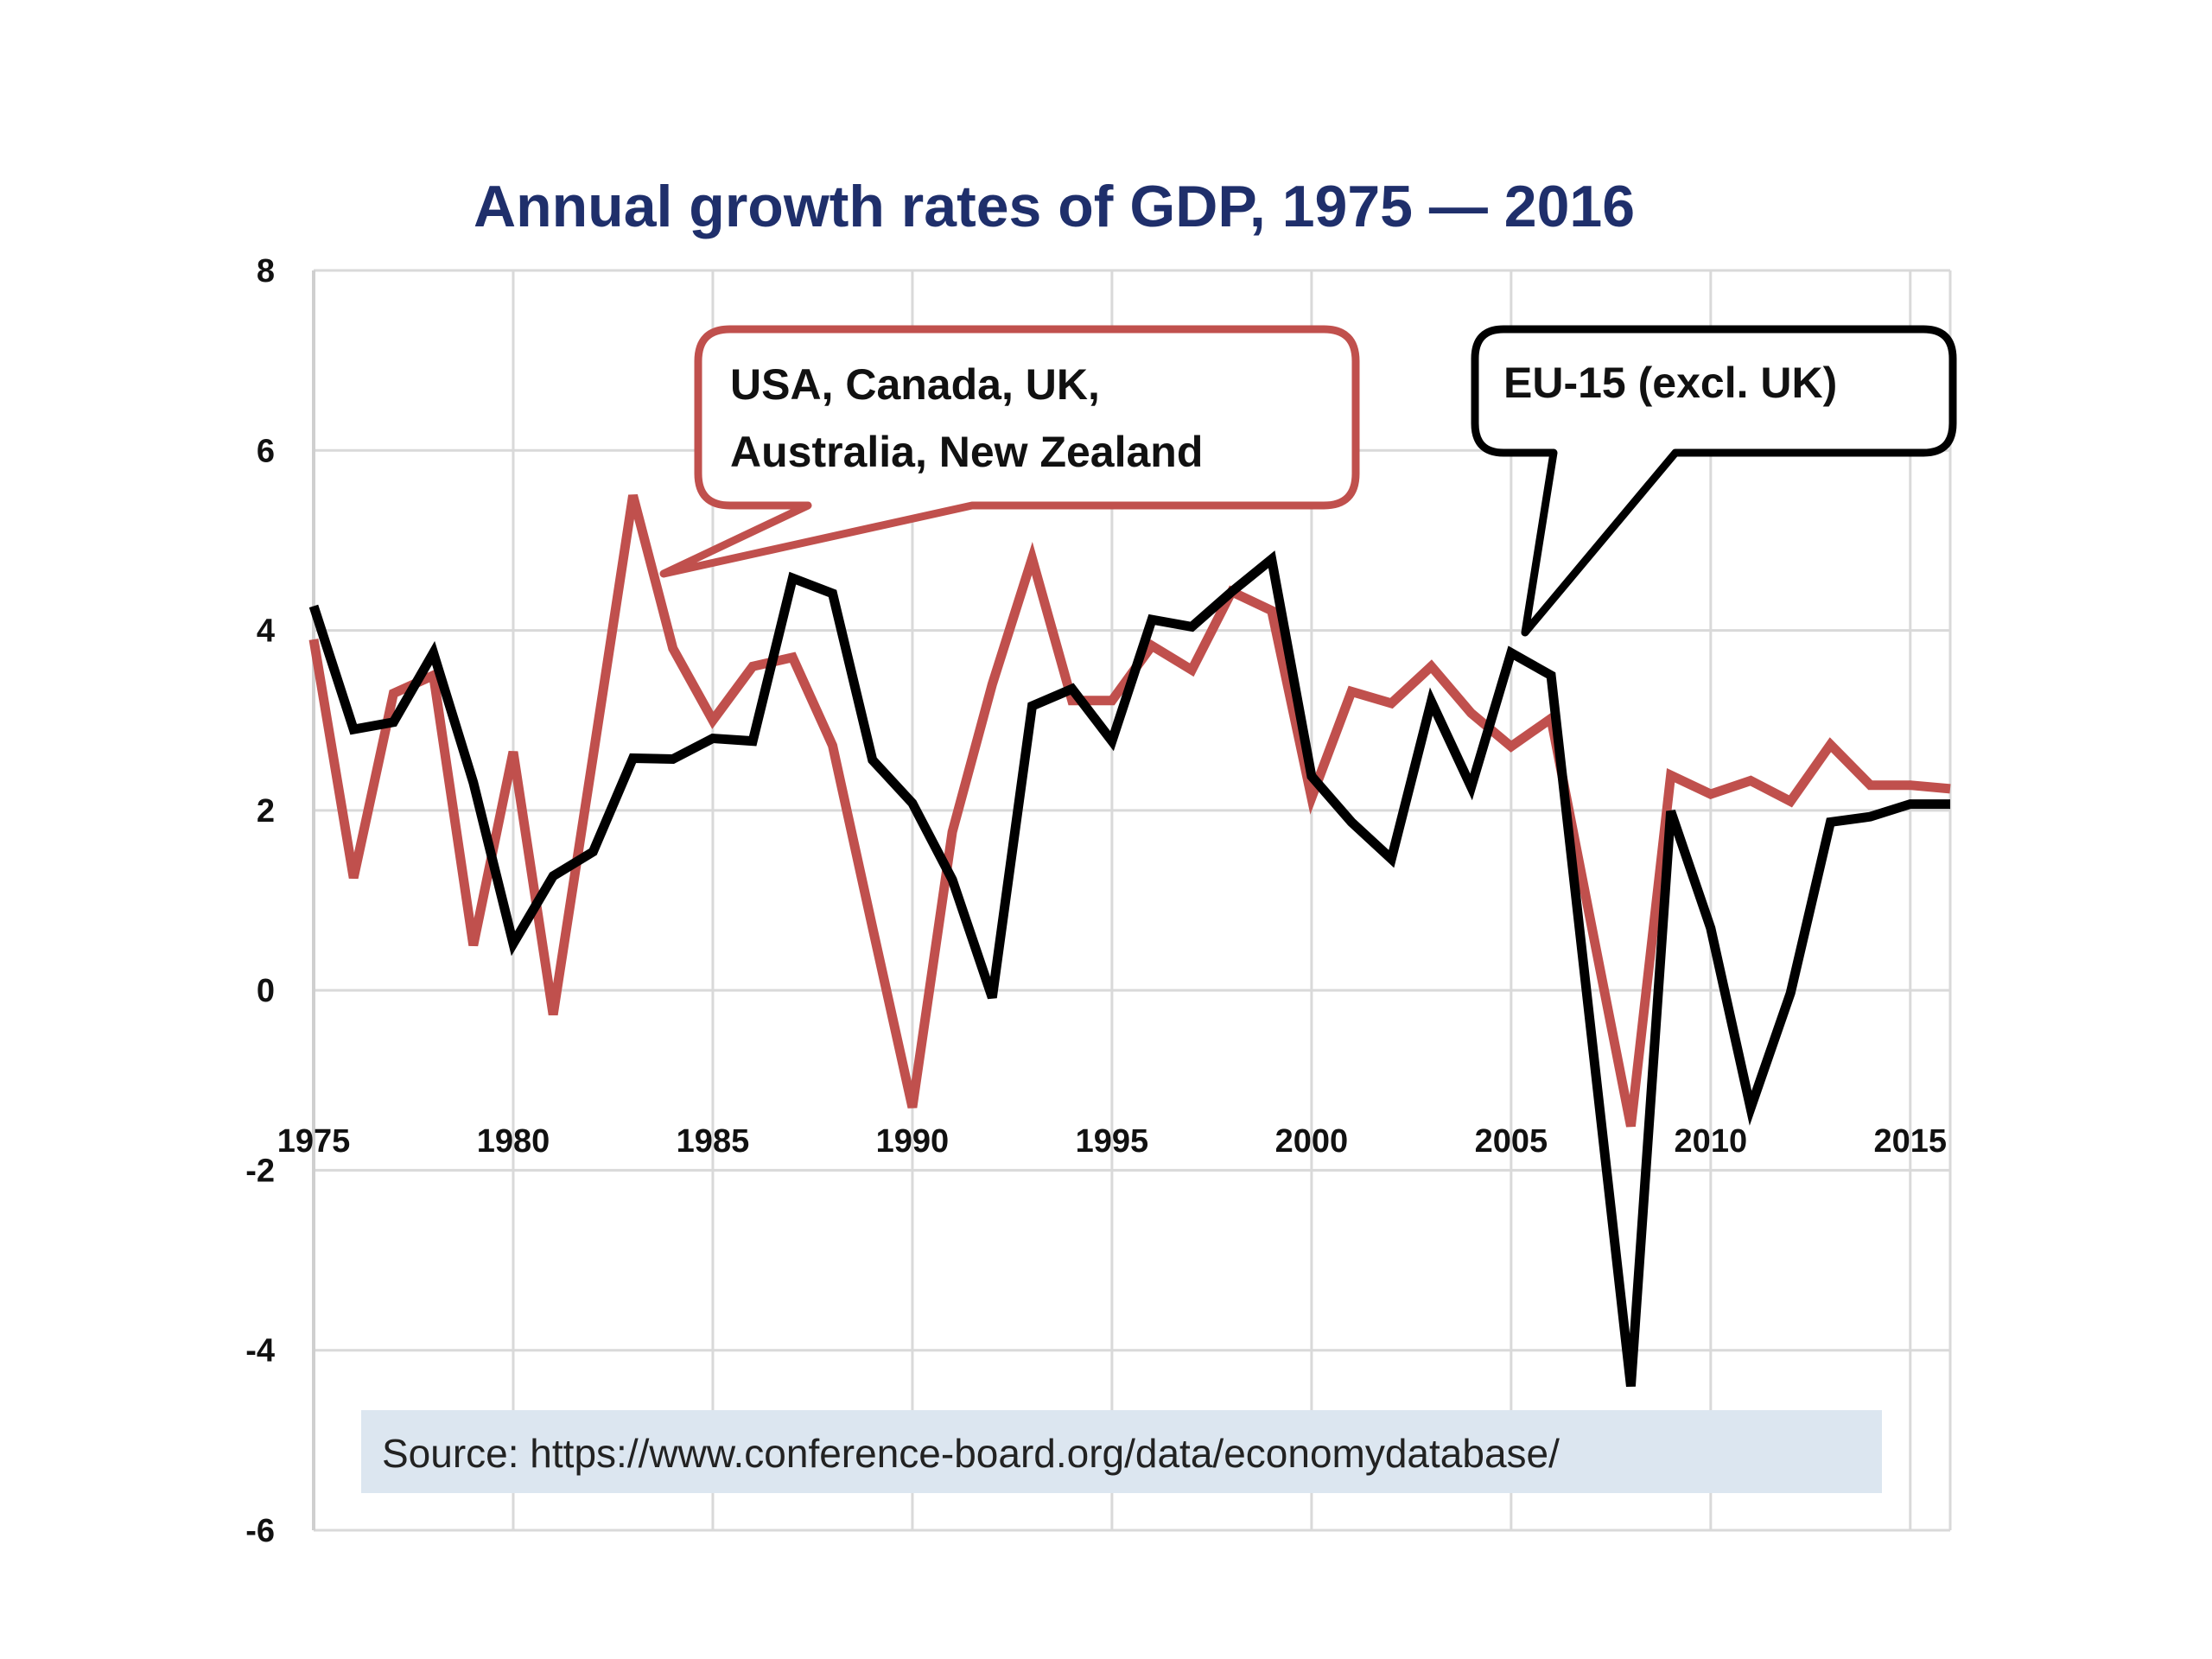 The width and height of the screenshot is (2212, 1659). I want to click on y-tick-label: 6, so click(266, 451).